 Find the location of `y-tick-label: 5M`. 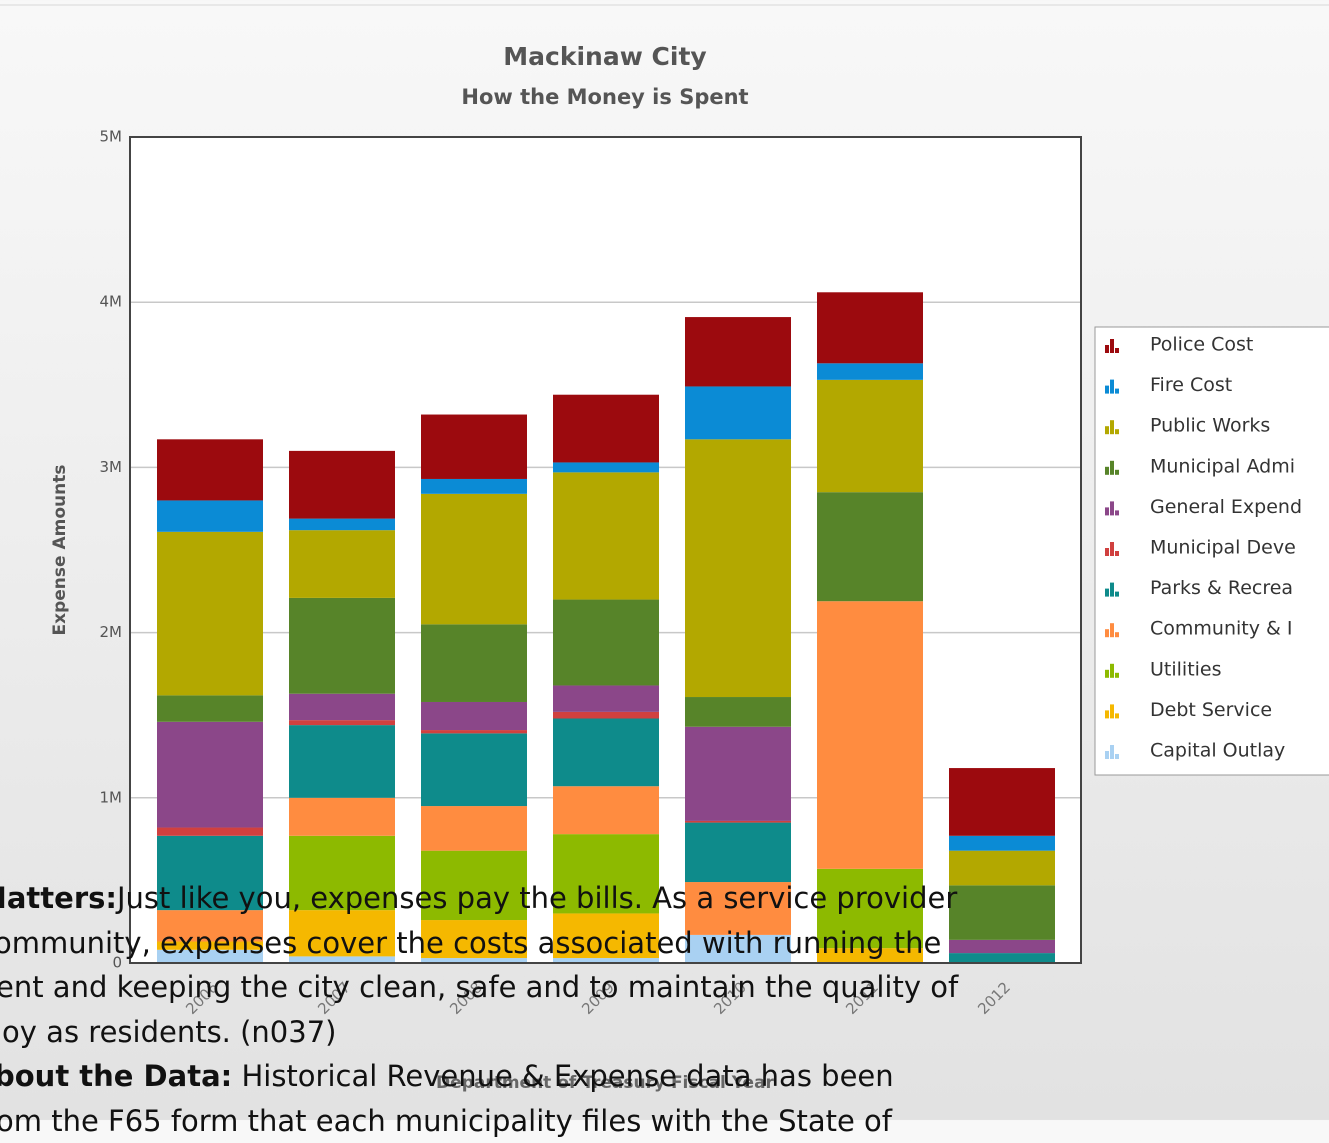

y-tick-label: 5M is located at coordinates (111, 137).